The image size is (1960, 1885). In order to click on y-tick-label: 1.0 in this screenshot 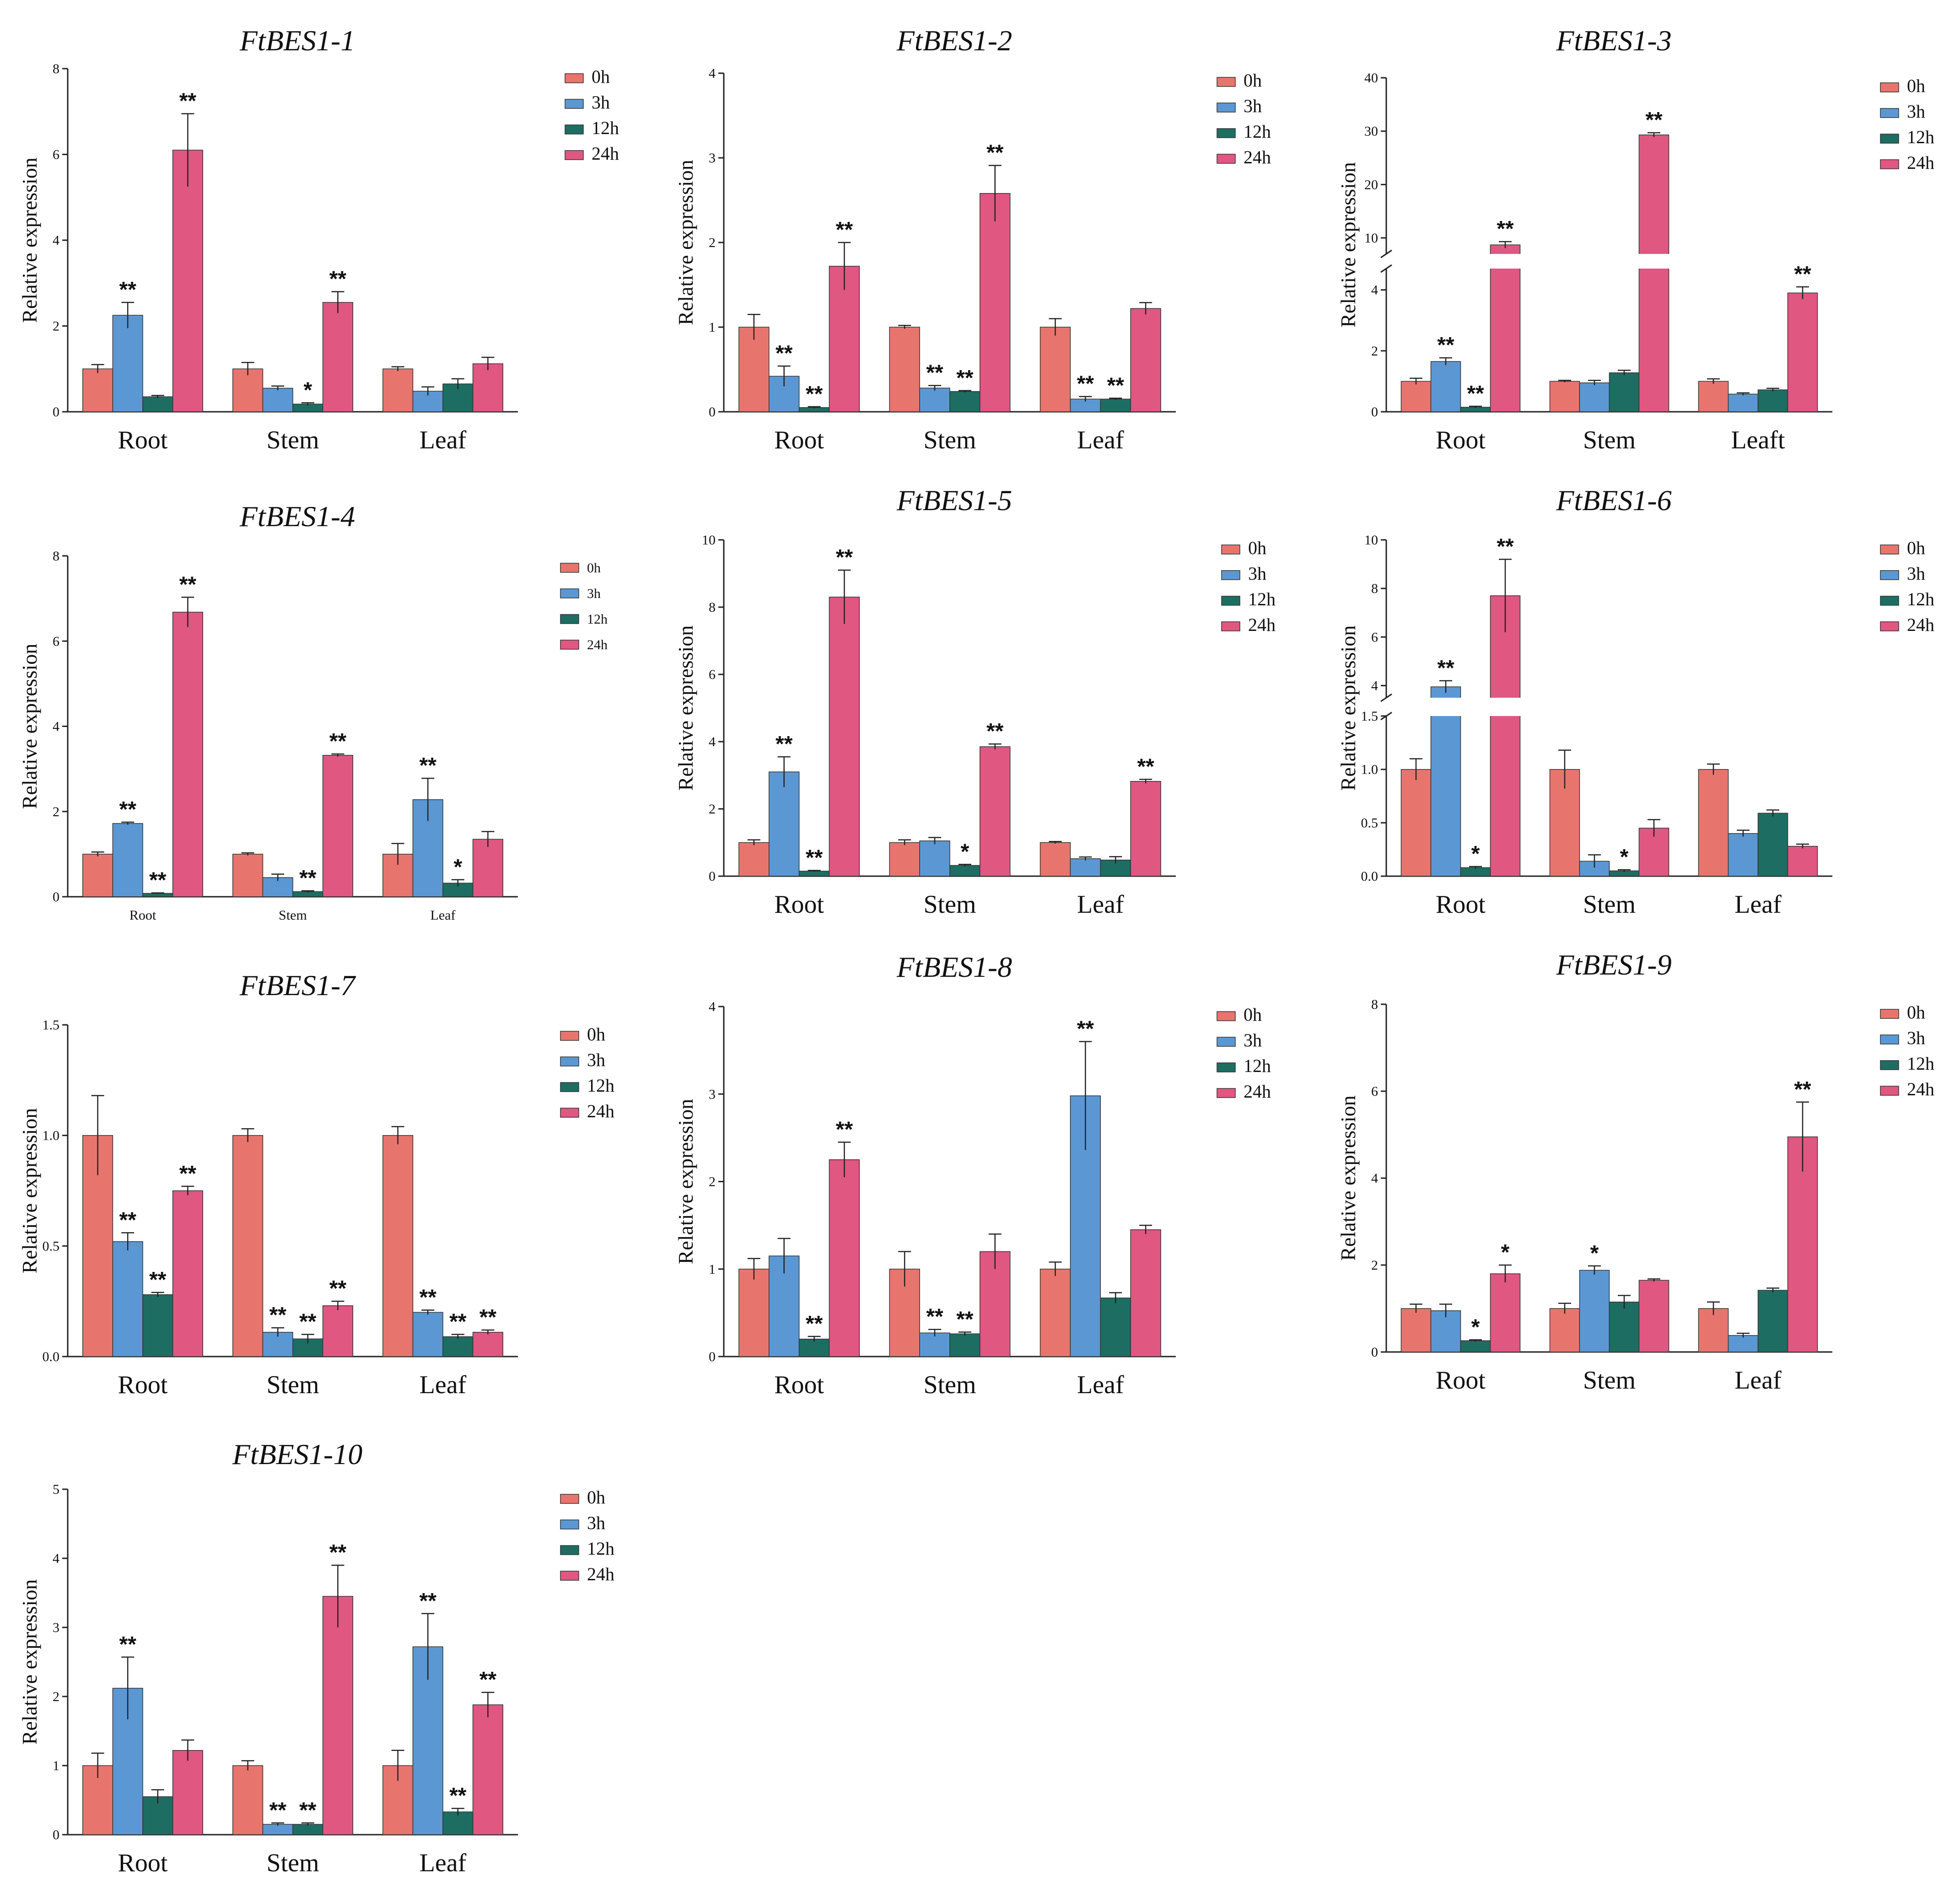, I will do `click(1369, 769)`.